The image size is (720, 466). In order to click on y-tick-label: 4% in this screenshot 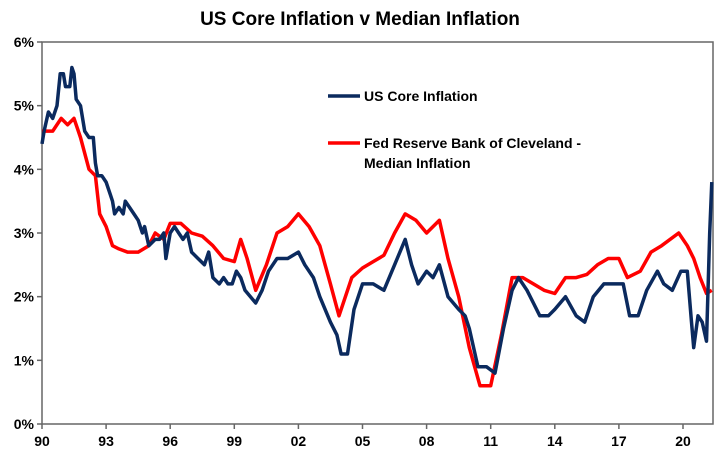, I will do `click(24, 169)`.